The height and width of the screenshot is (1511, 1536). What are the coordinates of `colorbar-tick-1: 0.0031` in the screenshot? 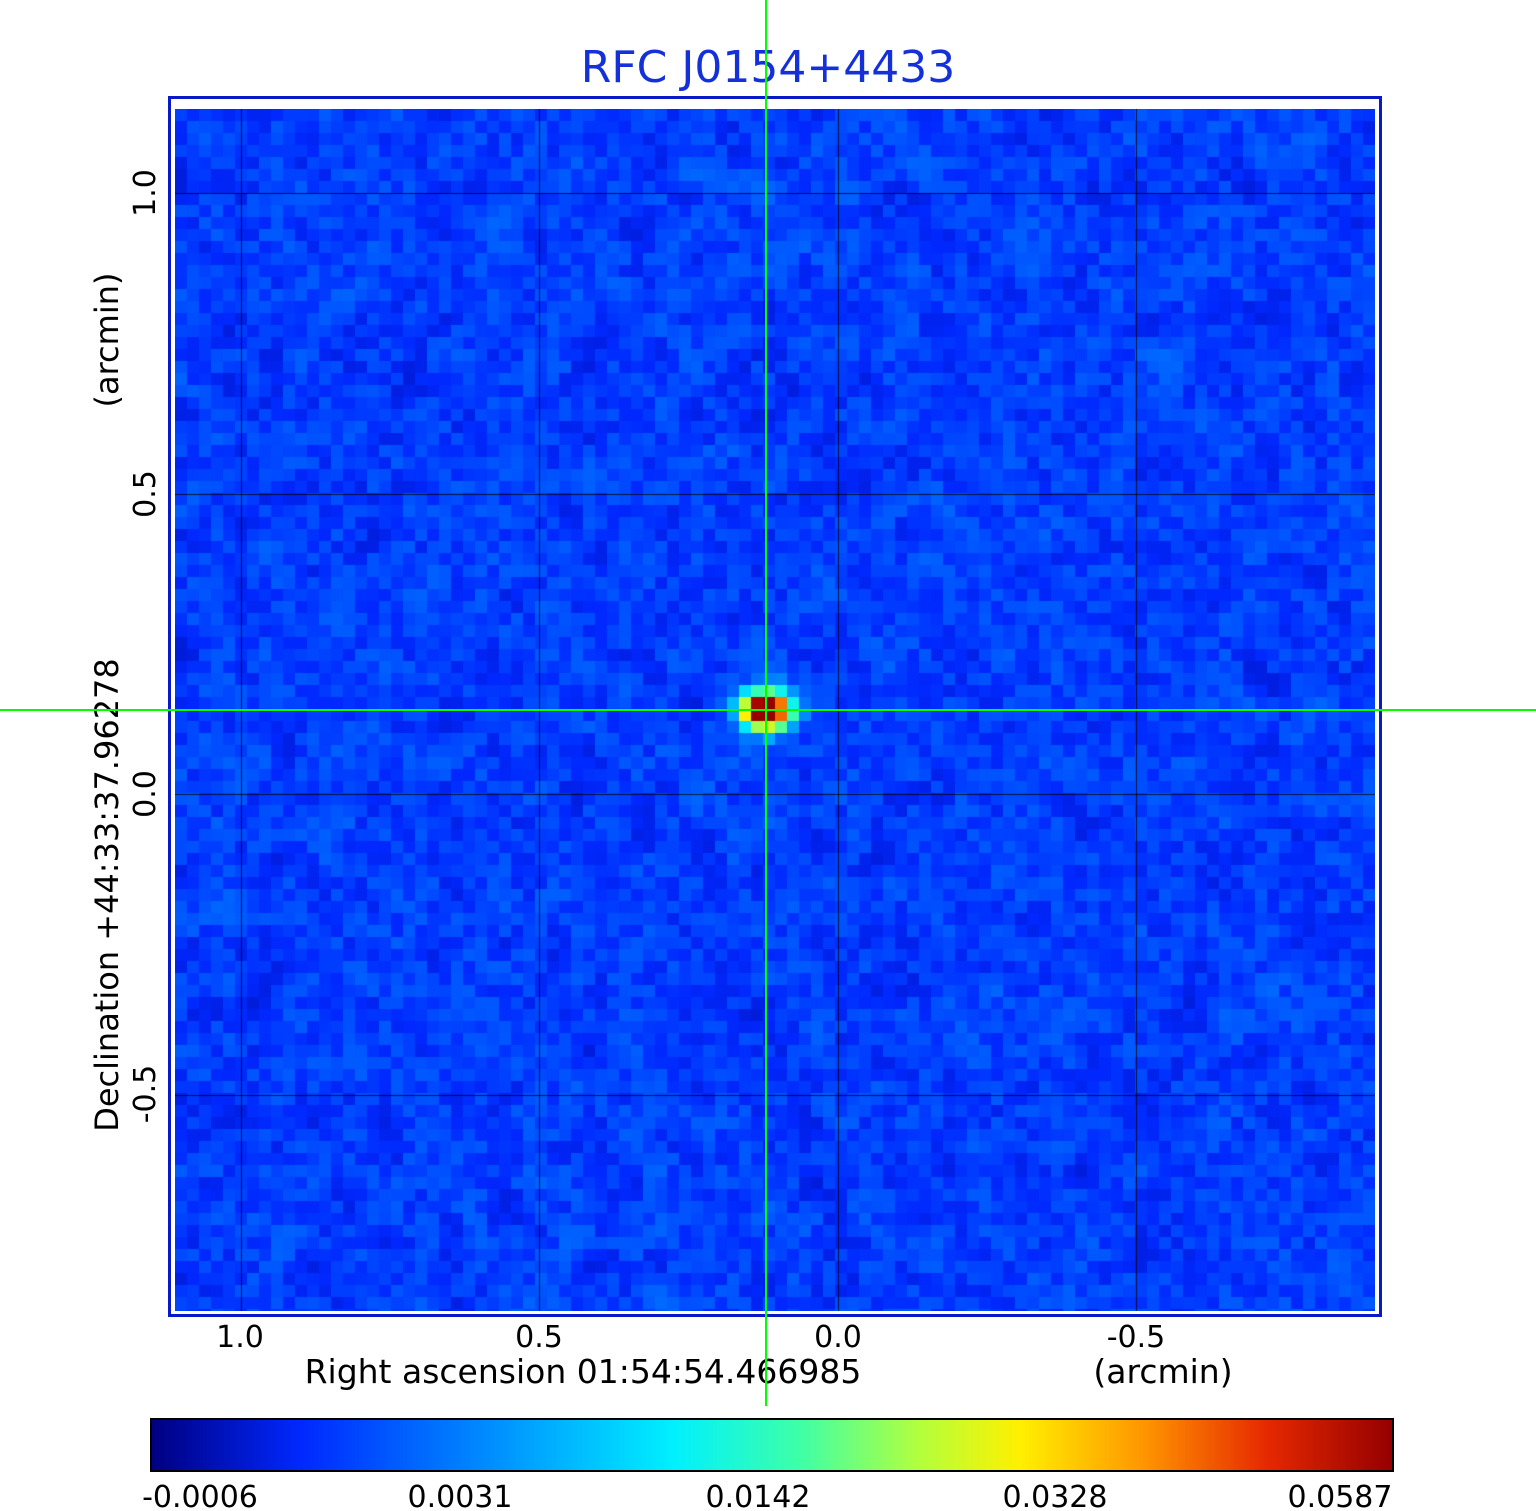 It's located at (460, 1495).